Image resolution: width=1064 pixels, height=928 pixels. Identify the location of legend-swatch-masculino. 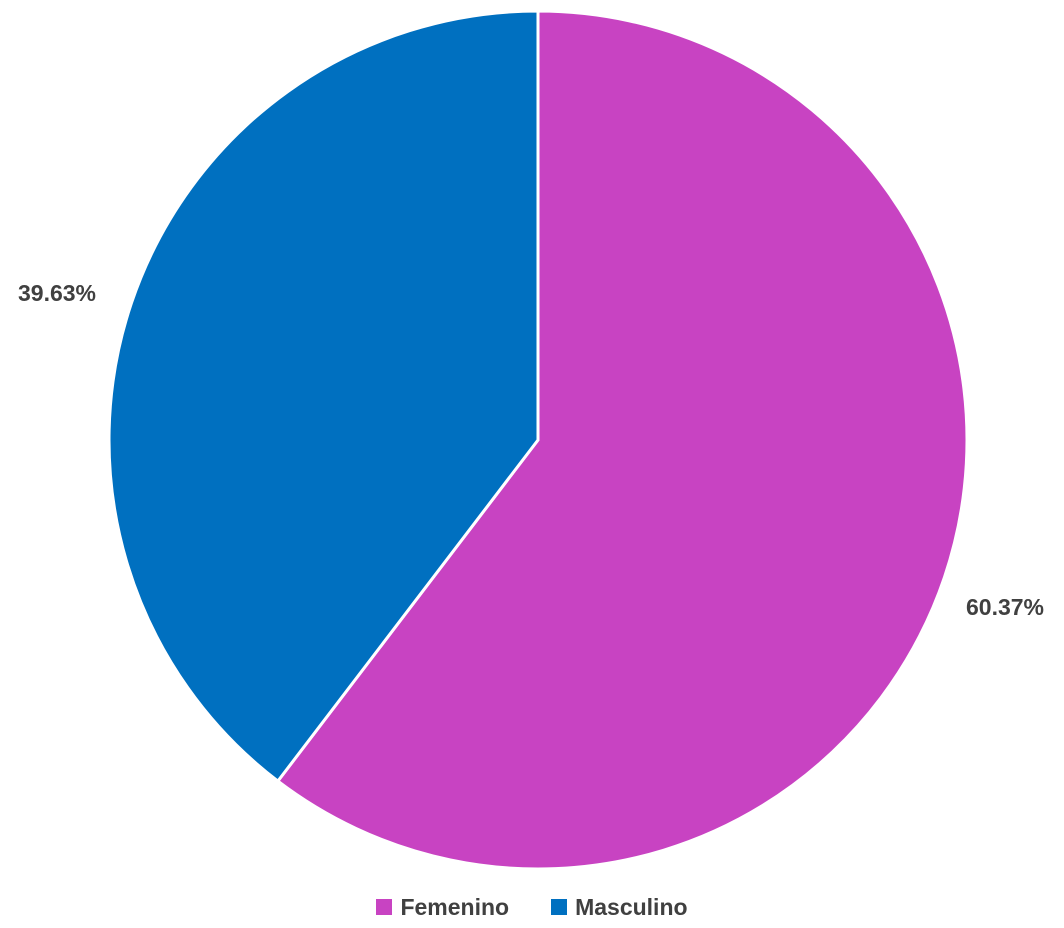
(559, 907).